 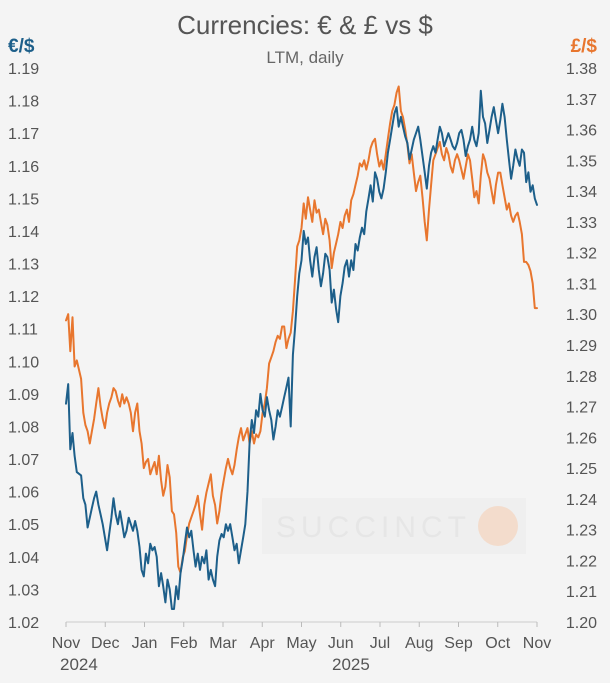 I want to click on chart-title: Currencies: € & £ vs $, so click(x=305, y=25).